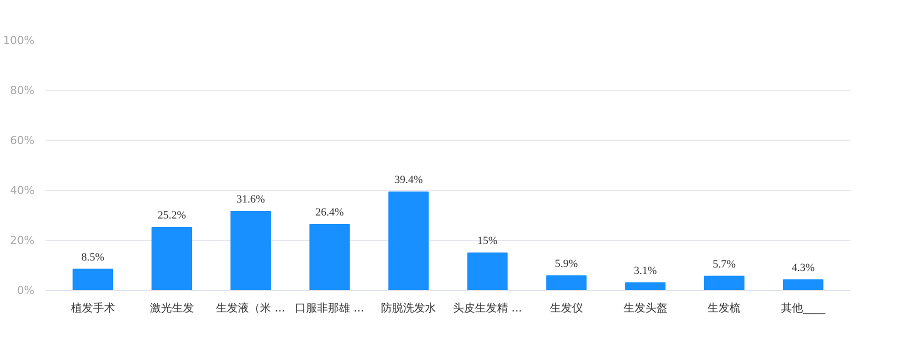 This screenshot has height=337, width=900. I want to click on y-tick-label: 20%, so click(22, 240).